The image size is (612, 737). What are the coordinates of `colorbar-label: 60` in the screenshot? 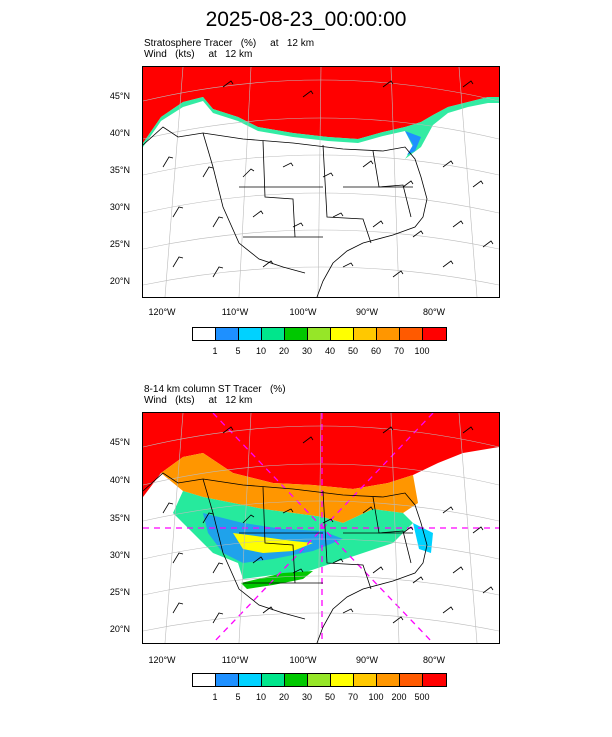 It's located at (375, 351).